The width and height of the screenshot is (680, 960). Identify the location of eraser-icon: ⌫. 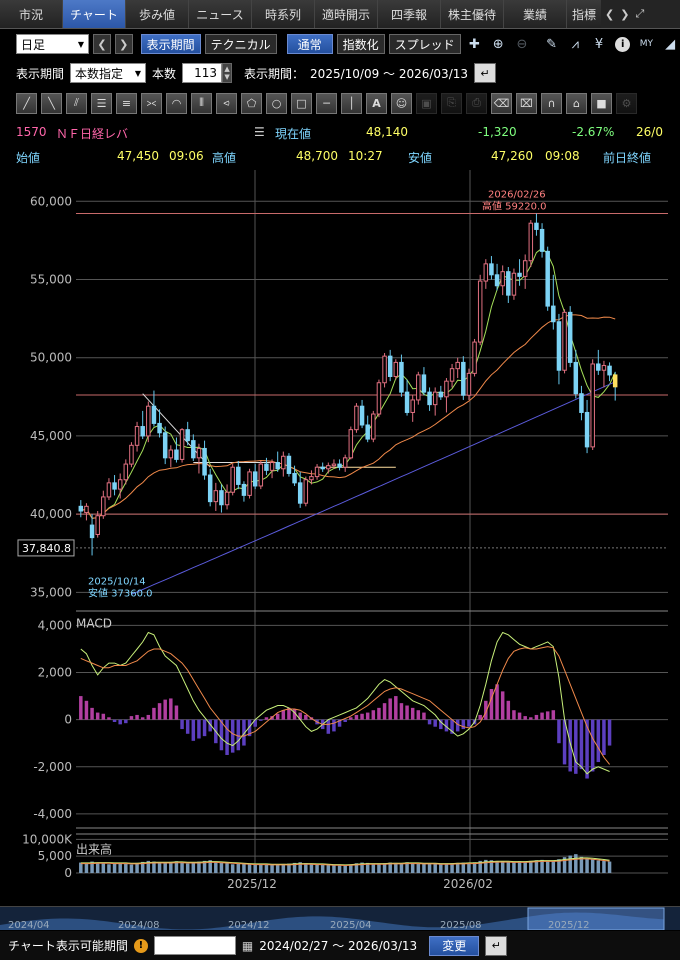
(501, 103).